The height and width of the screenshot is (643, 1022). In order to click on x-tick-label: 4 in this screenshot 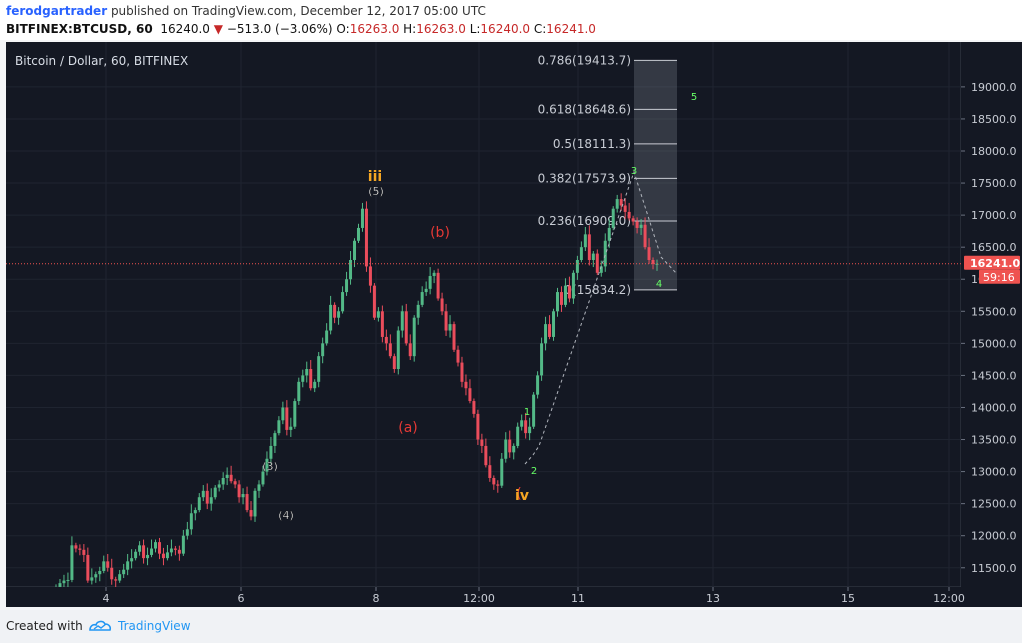, I will do `click(106, 598)`.